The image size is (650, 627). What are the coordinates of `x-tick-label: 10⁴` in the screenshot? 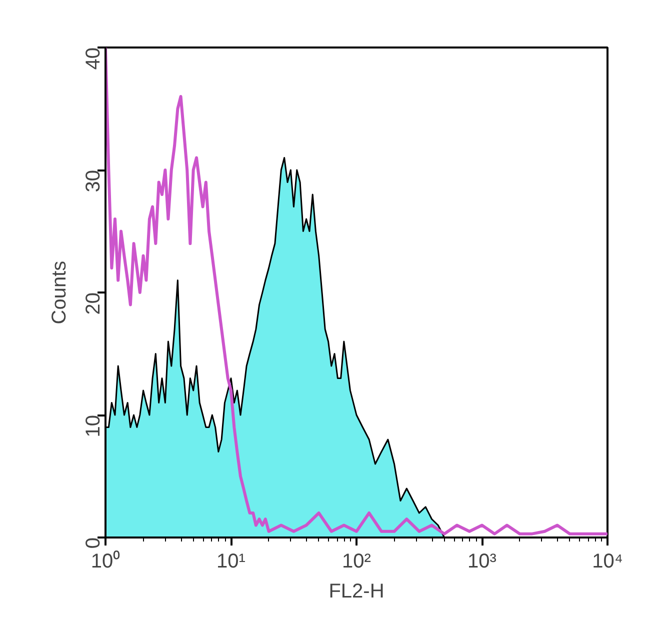 It's located at (607, 561).